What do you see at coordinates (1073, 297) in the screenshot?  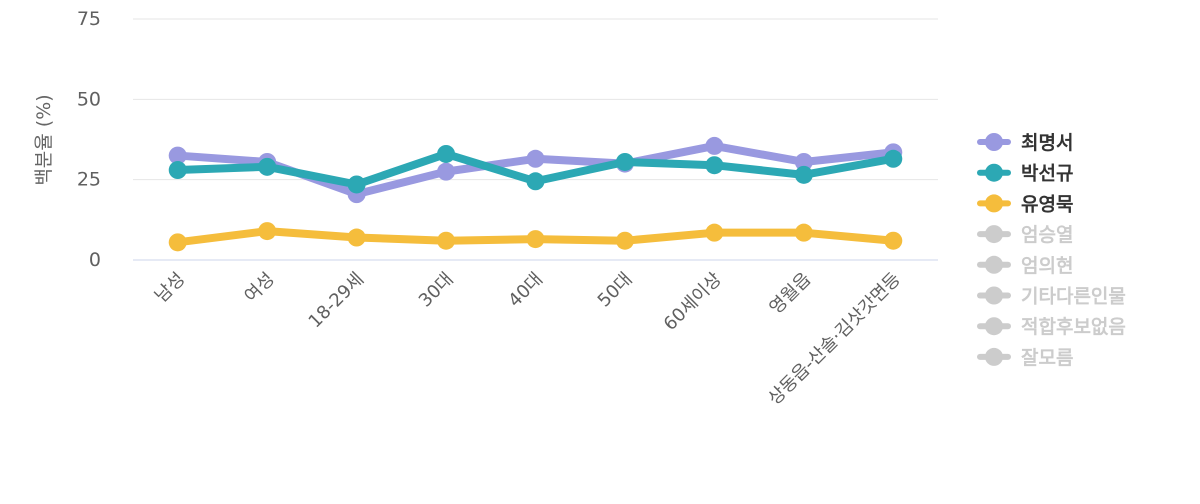 I see `legend-label: 기타다른인물` at bounding box center [1073, 297].